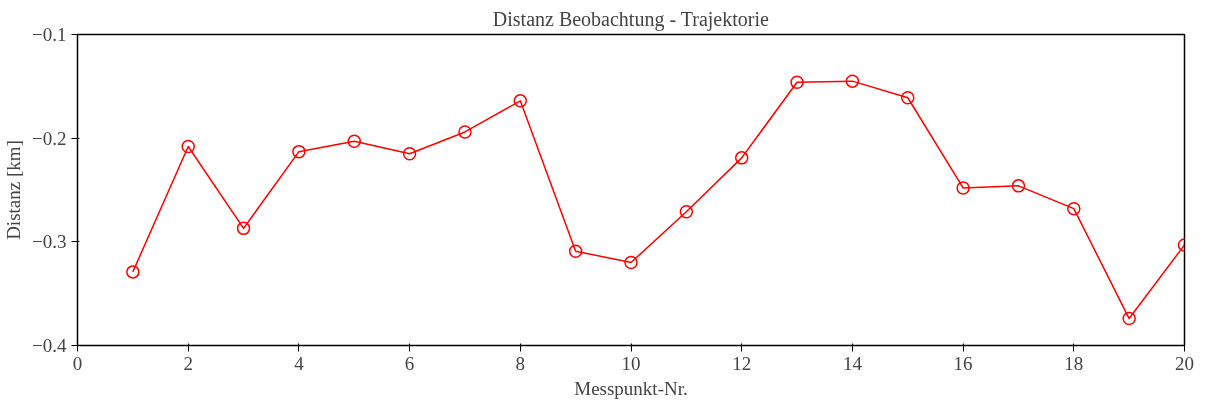 The height and width of the screenshot is (401, 1224). Describe the element at coordinates (963, 363) in the screenshot. I see `x-tick-label: 16` at that location.